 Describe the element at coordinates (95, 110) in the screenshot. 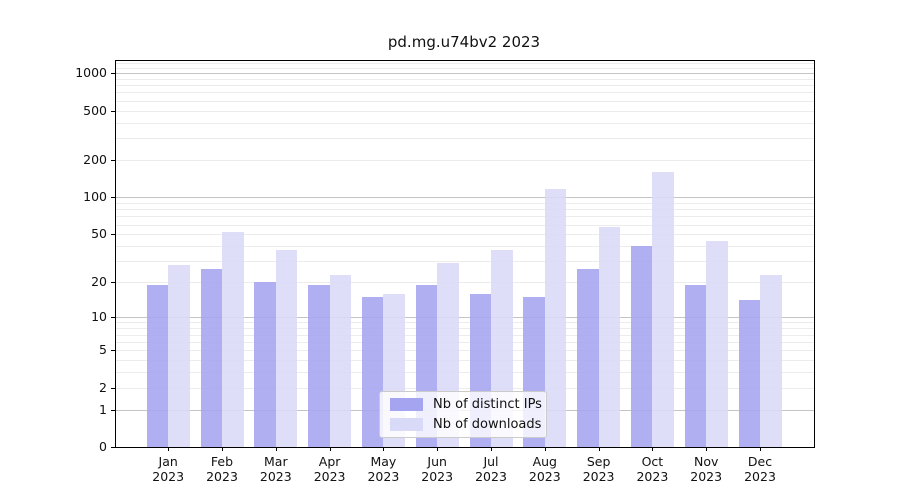

I see `y-tick-label: 500` at that location.